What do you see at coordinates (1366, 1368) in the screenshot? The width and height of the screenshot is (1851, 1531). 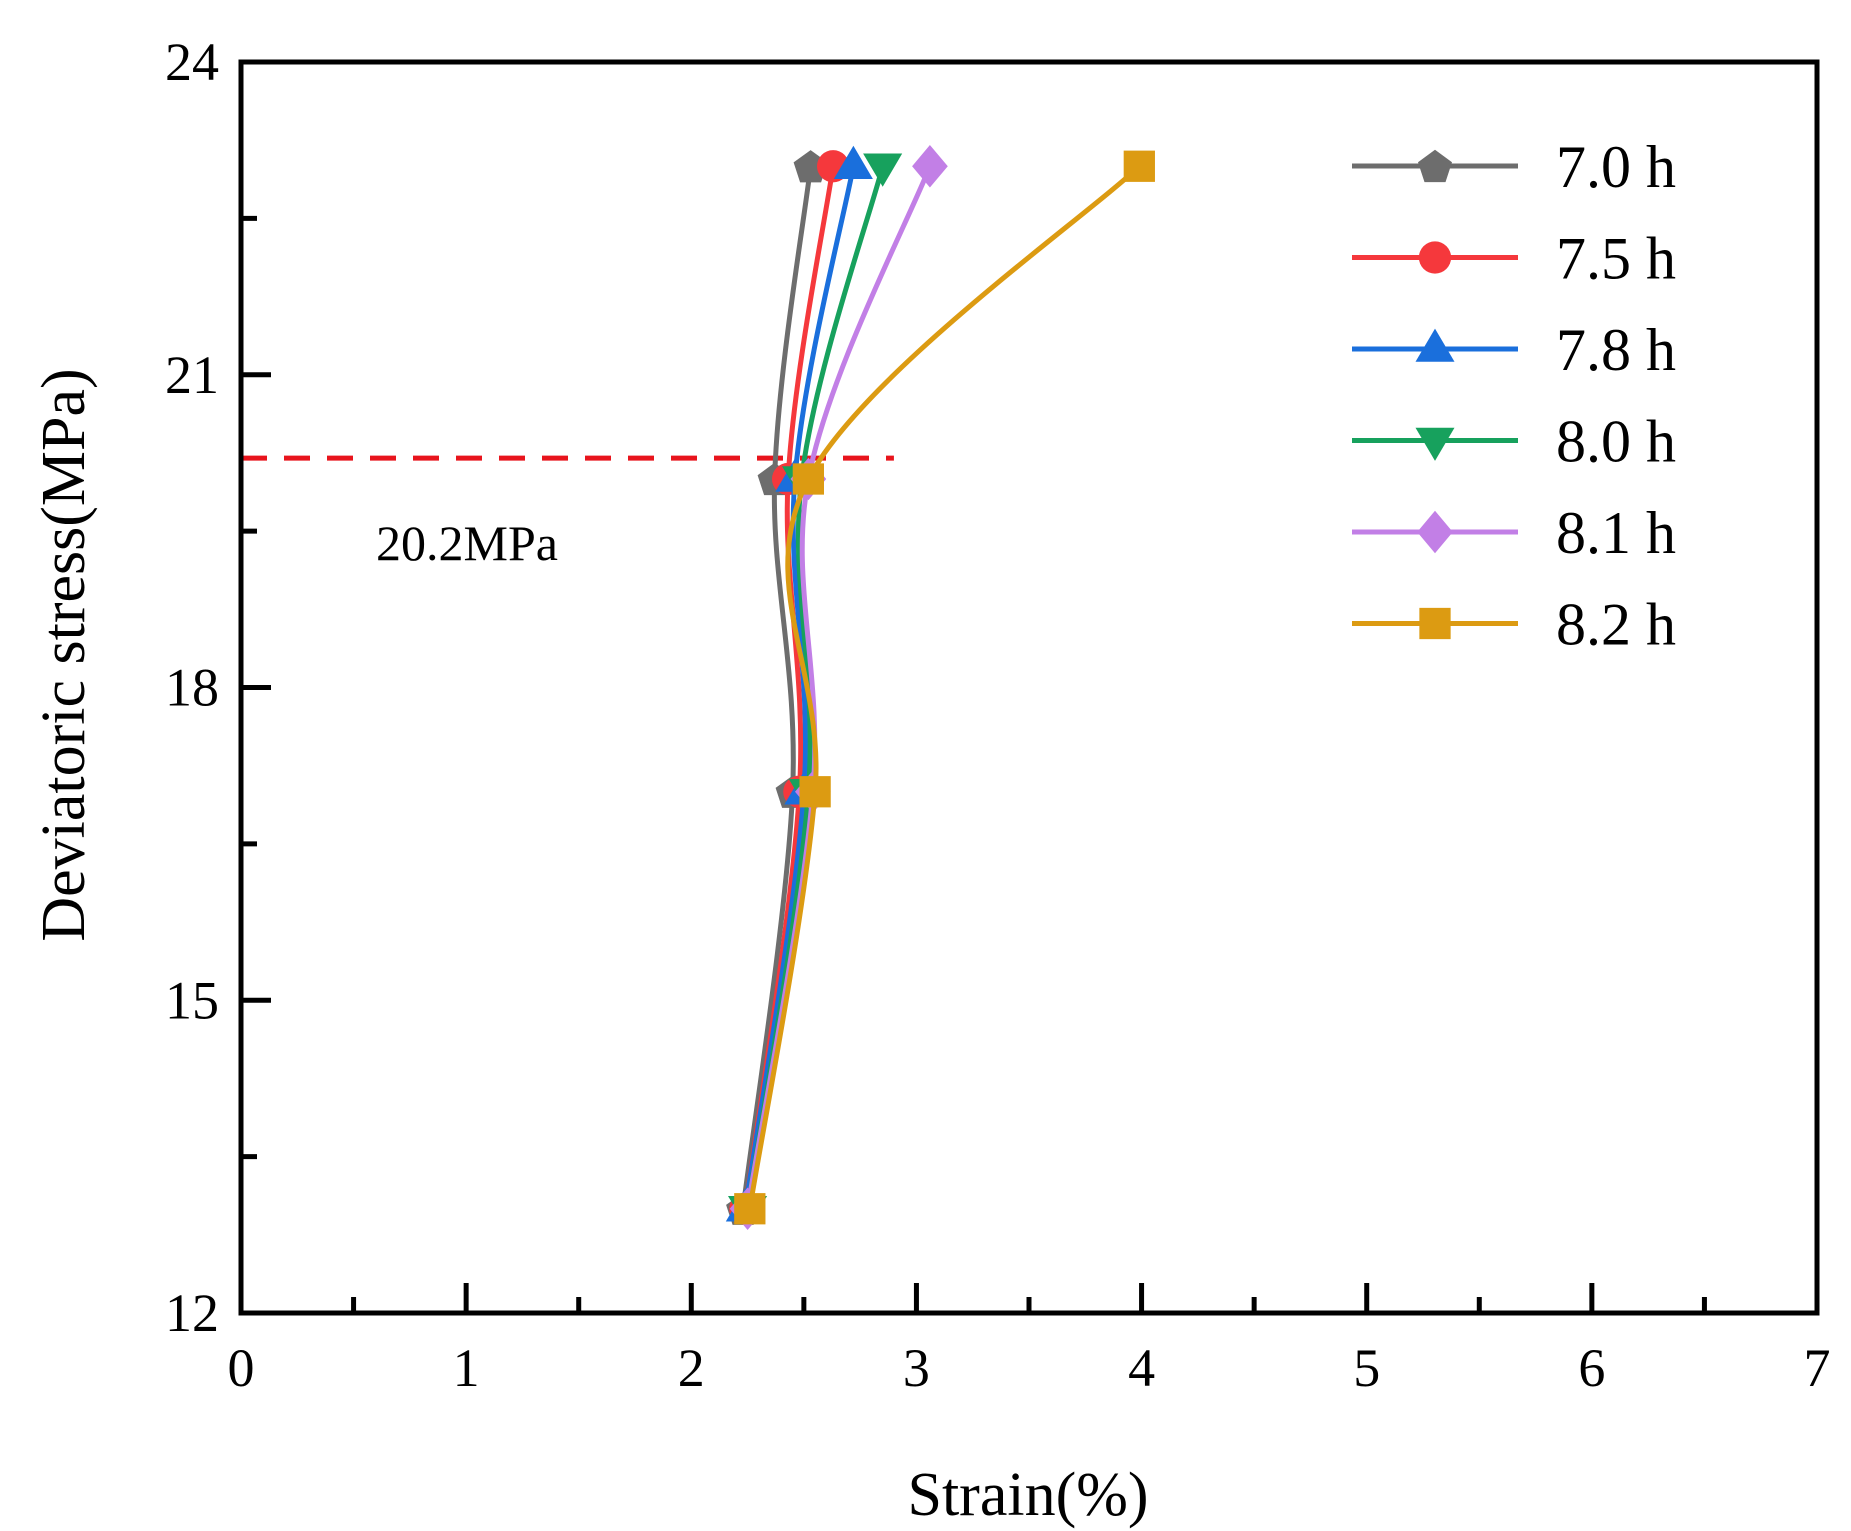 I see `x-tick-label: 5` at bounding box center [1366, 1368].